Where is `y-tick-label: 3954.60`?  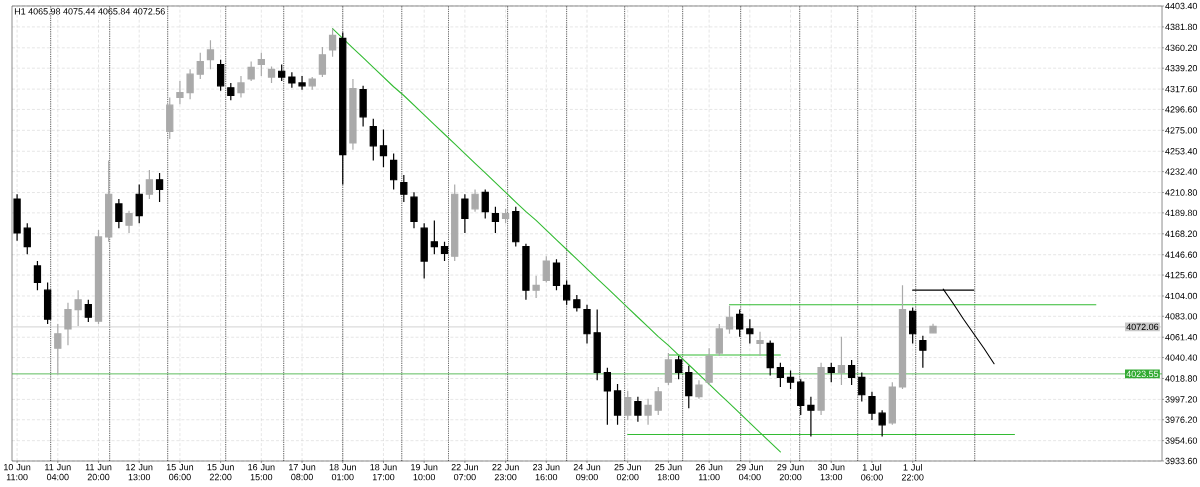
y-tick-label: 3954.60 is located at coordinates (1181, 440).